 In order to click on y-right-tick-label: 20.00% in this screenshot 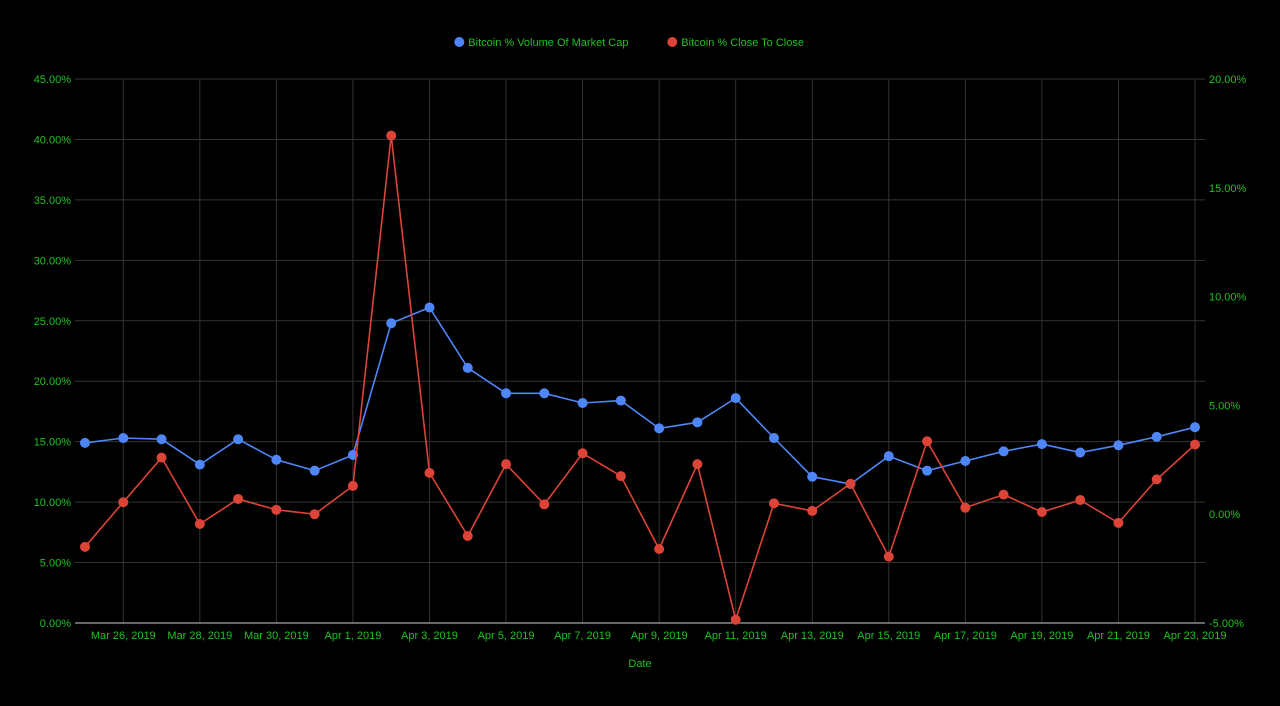, I will do `click(1228, 80)`.